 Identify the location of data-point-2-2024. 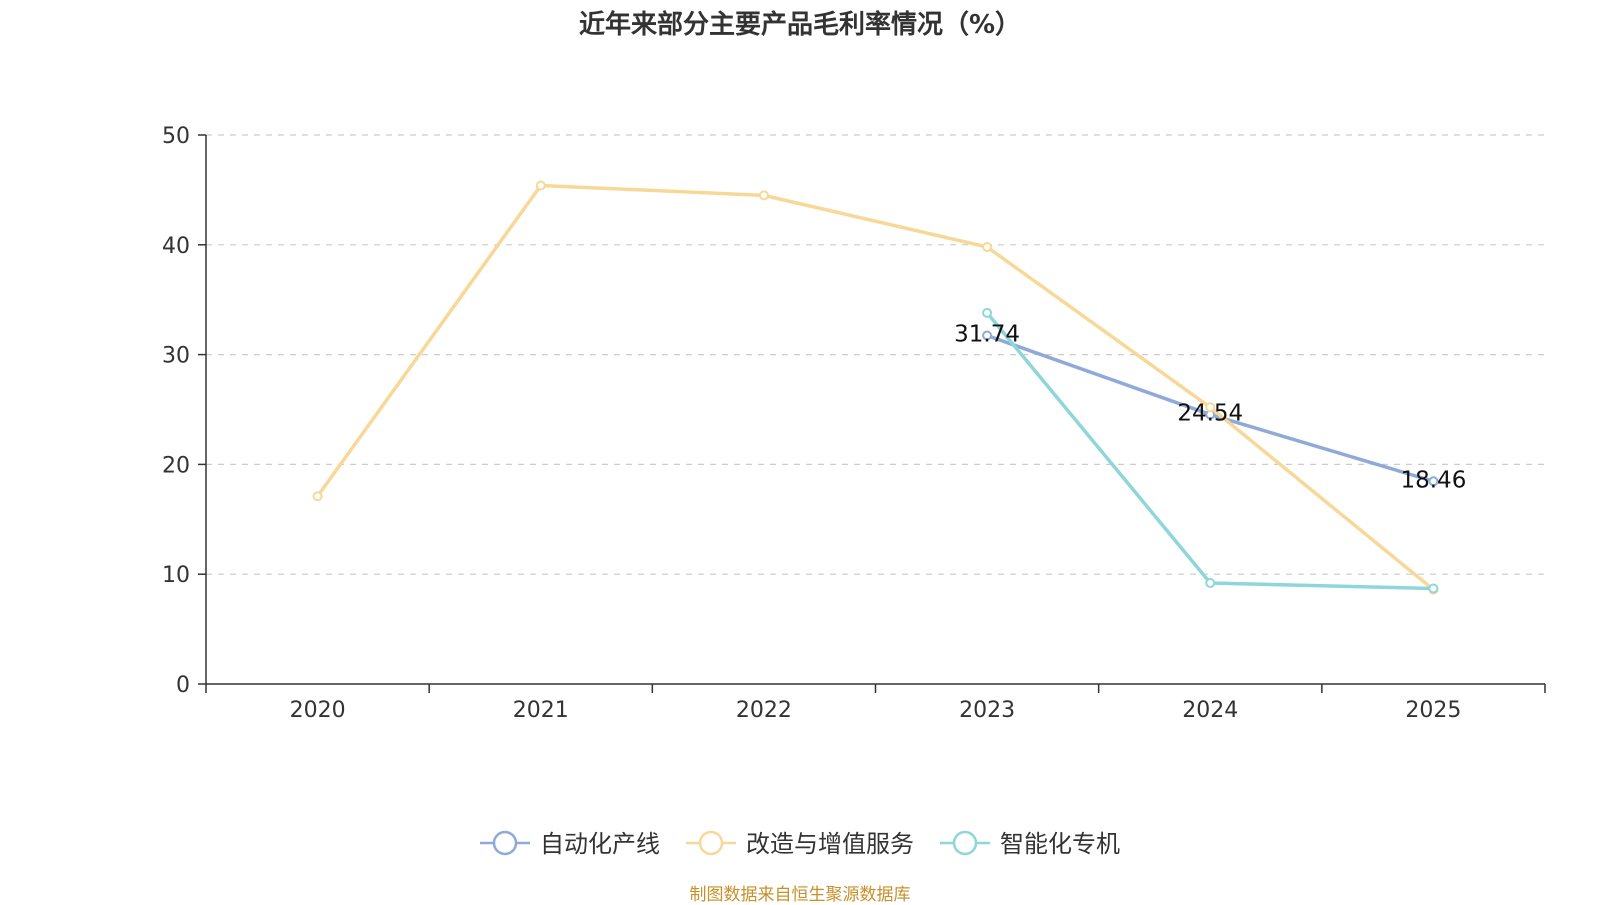
(1210, 407).